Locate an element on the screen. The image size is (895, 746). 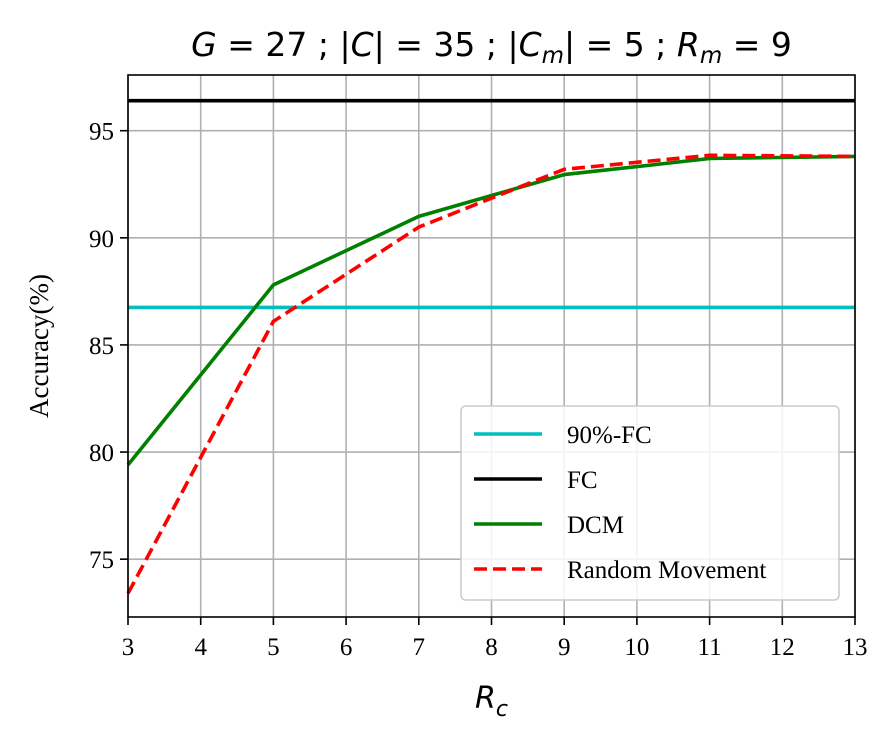
title-part: G is located at coordinates (204, 44).